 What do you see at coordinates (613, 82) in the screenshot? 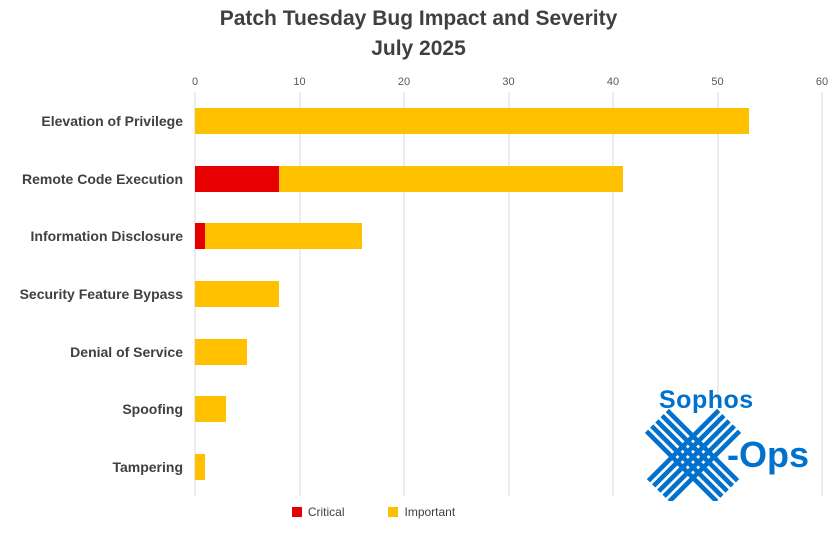
I see `x-tick-label: 40` at bounding box center [613, 82].